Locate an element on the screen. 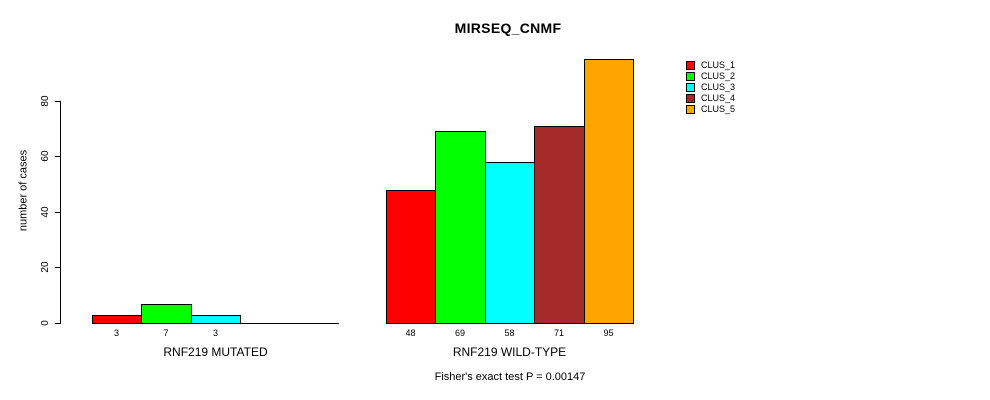  legend-item-clus_4: CLUS_4 is located at coordinates (710, 98).